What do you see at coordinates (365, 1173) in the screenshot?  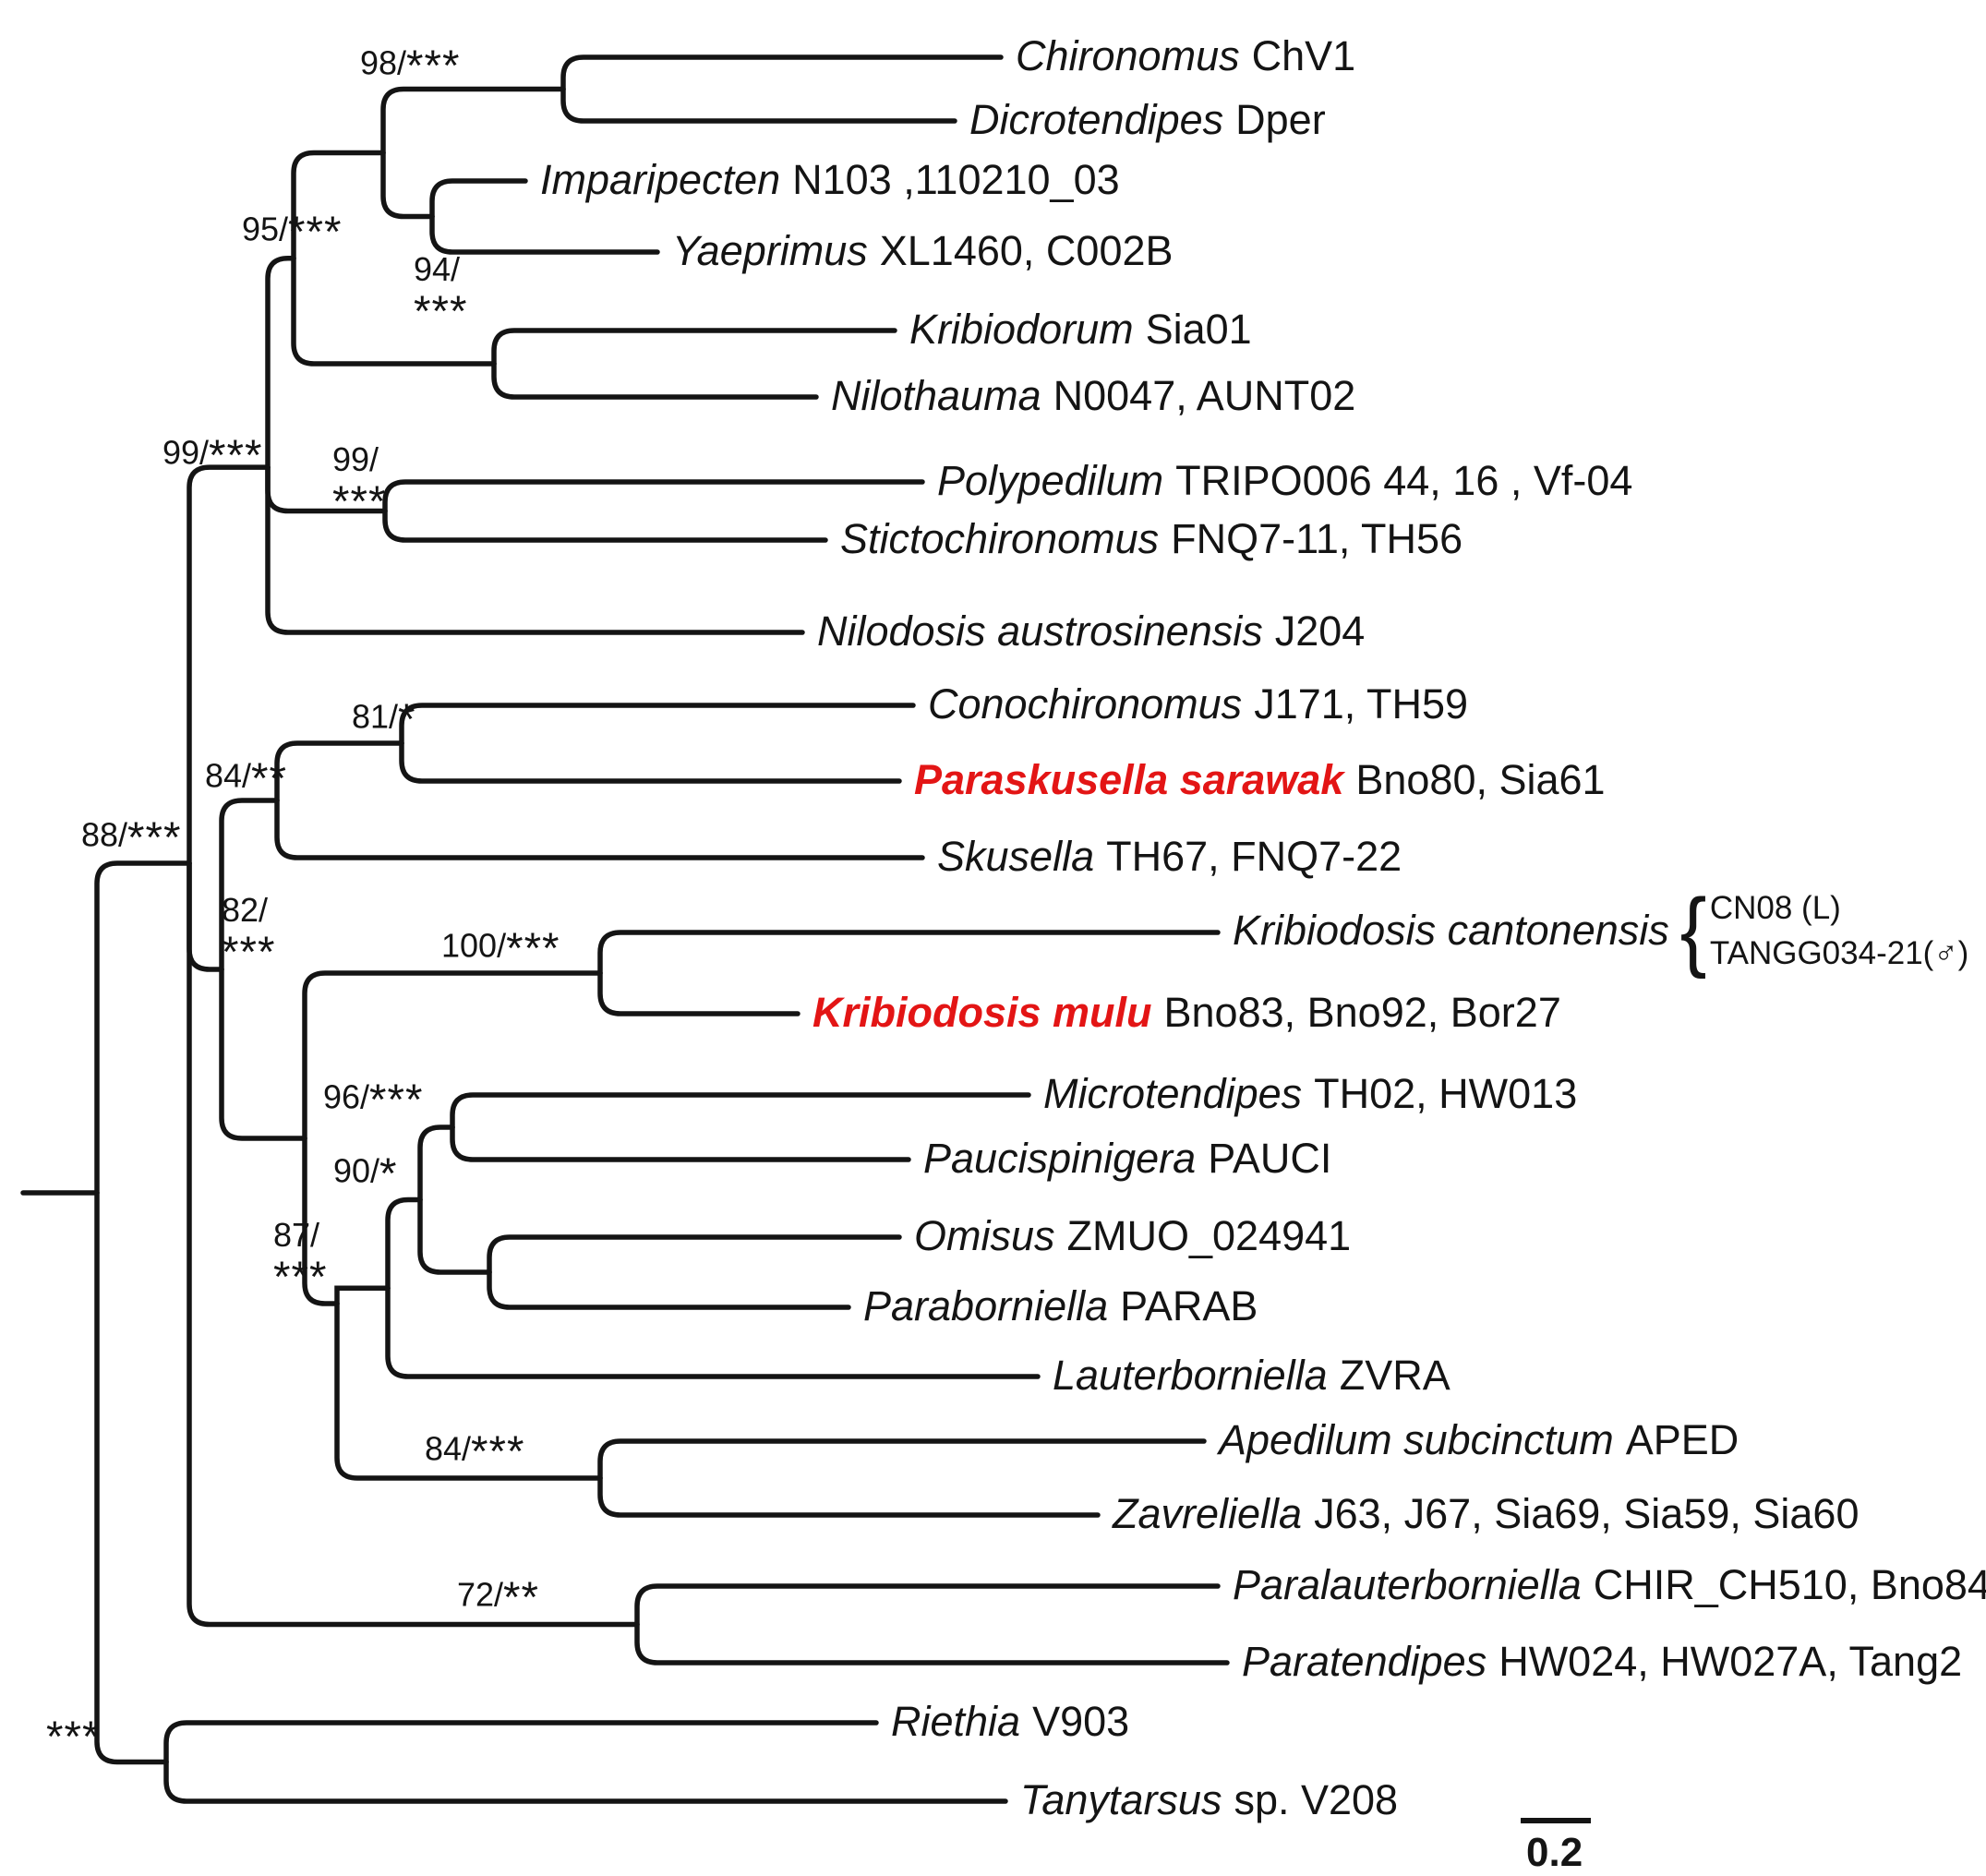 I see `support-value-90: 90/*` at bounding box center [365, 1173].